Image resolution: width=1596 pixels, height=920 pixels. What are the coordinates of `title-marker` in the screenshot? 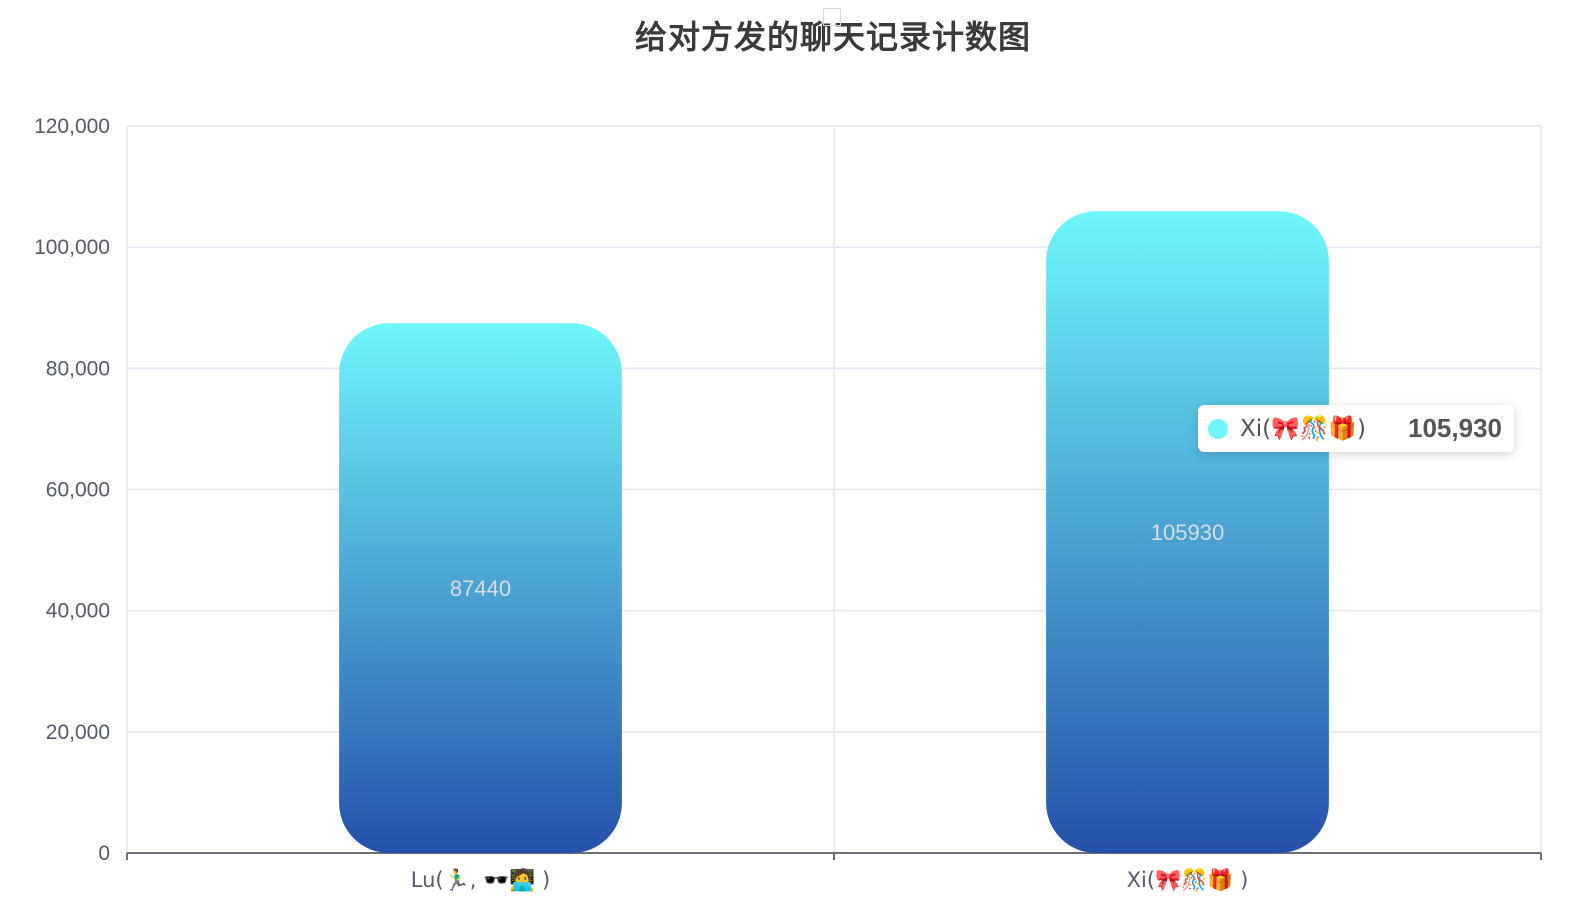 It's located at (832, 17).